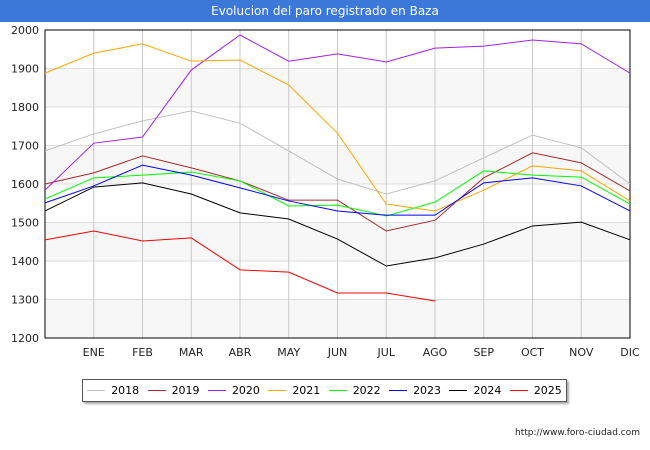 This screenshot has height=450, width=650. Describe the element at coordinates (337, 352) in the screenshot. I see `x-tick-label: JUN` at that location.